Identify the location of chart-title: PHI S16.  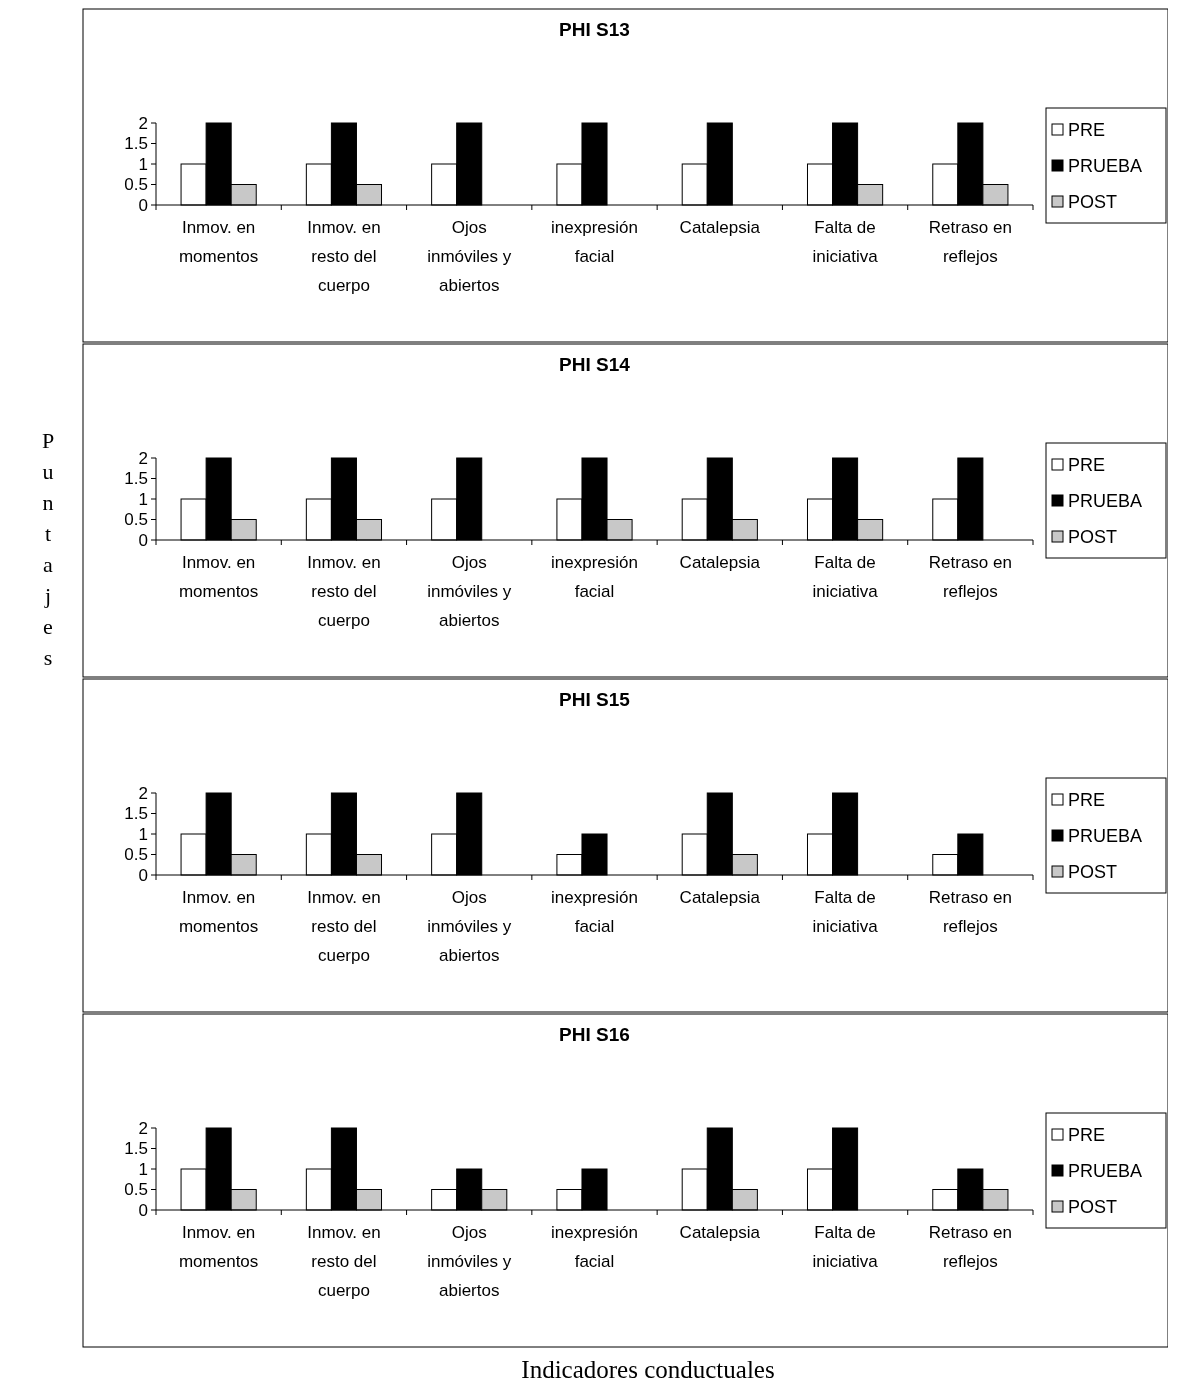
(594, 1034).